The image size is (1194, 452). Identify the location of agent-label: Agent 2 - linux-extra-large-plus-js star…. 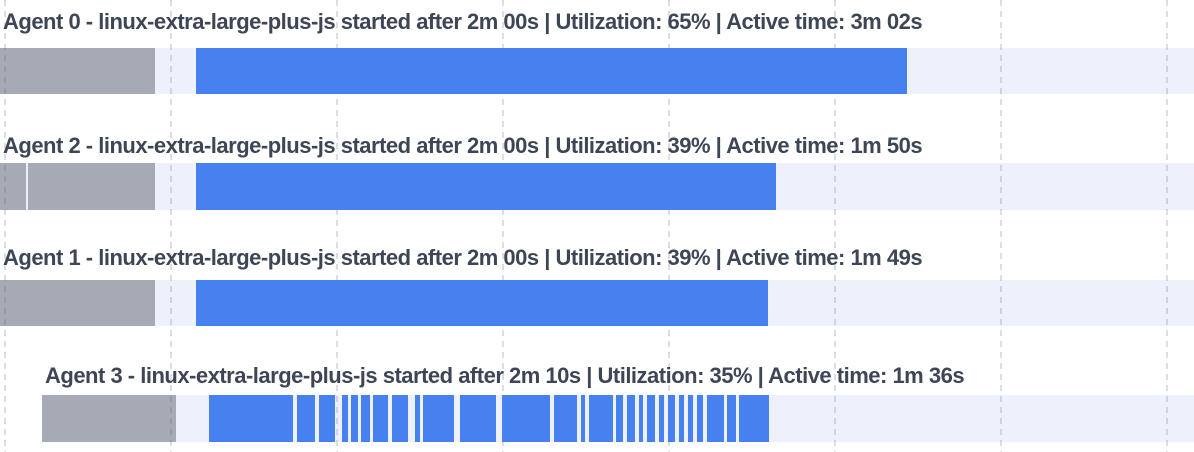
(463, 145).